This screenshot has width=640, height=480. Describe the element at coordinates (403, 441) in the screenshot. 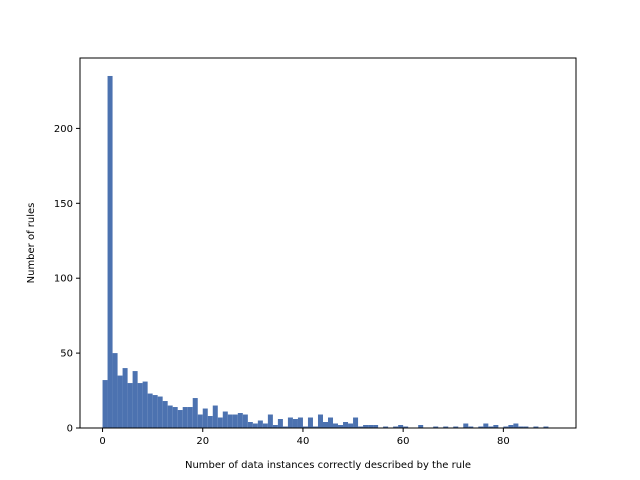

I see `x-tick-label: 60` at that location.